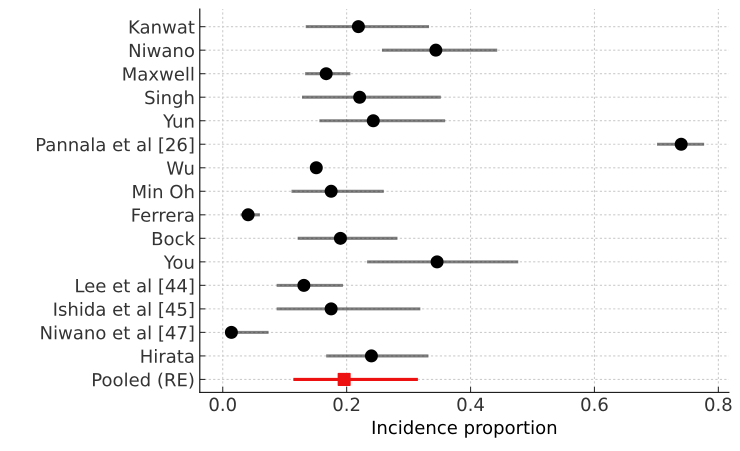 This screenshot has width=740, height=451. What do you see at coordinates (346, 405) in the screenshot?
I see `x-tick-label: 0.2` at bounding box center [346, 405].